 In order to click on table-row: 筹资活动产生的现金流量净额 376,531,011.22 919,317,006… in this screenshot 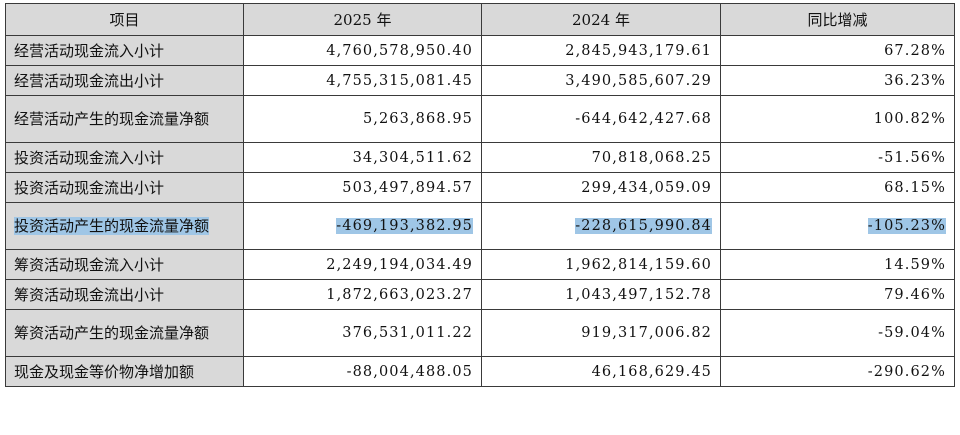, I will do `click(480, 333)`.